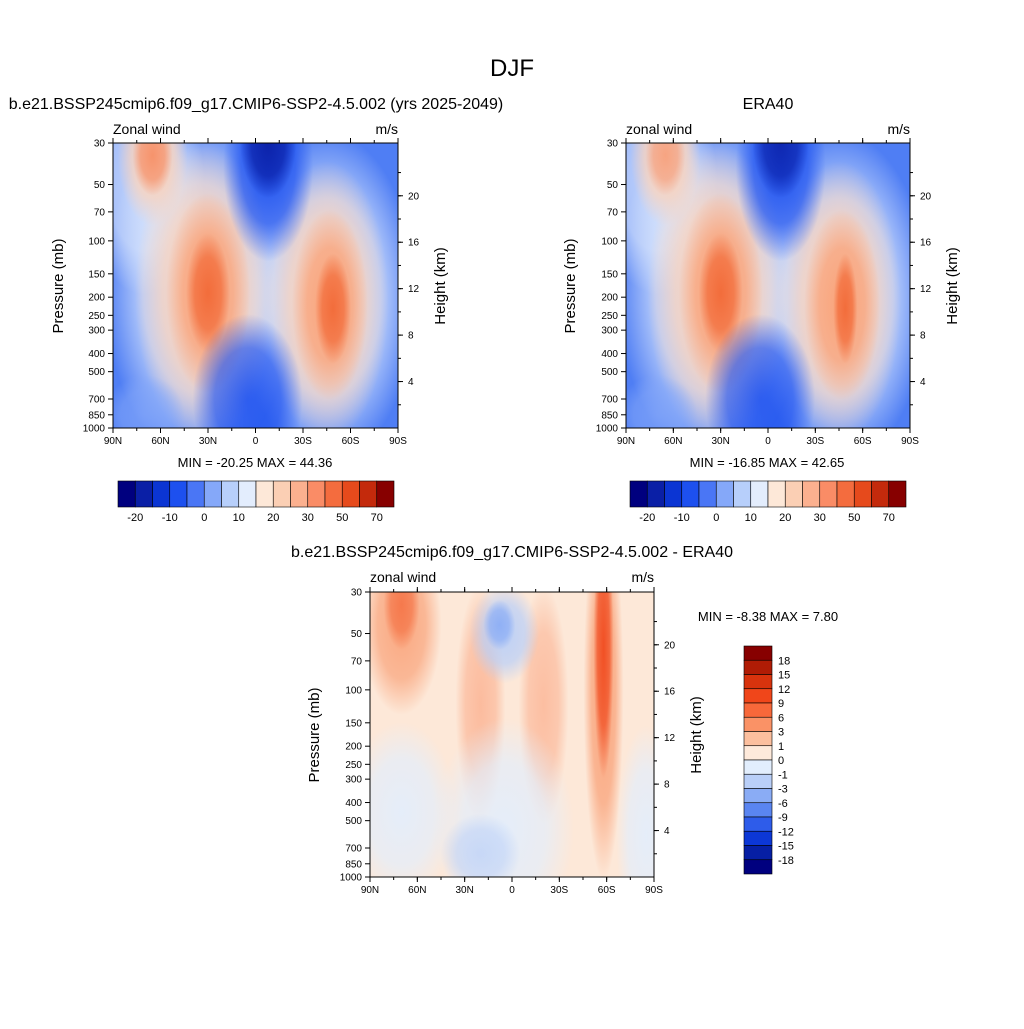 Image resolution: width=1024 pixels, height=1029 pixels. What do you see at coordinates (370, 890) in the screenshot?
I see `x-tick-label: 90N` at bounding box center [370, 890].